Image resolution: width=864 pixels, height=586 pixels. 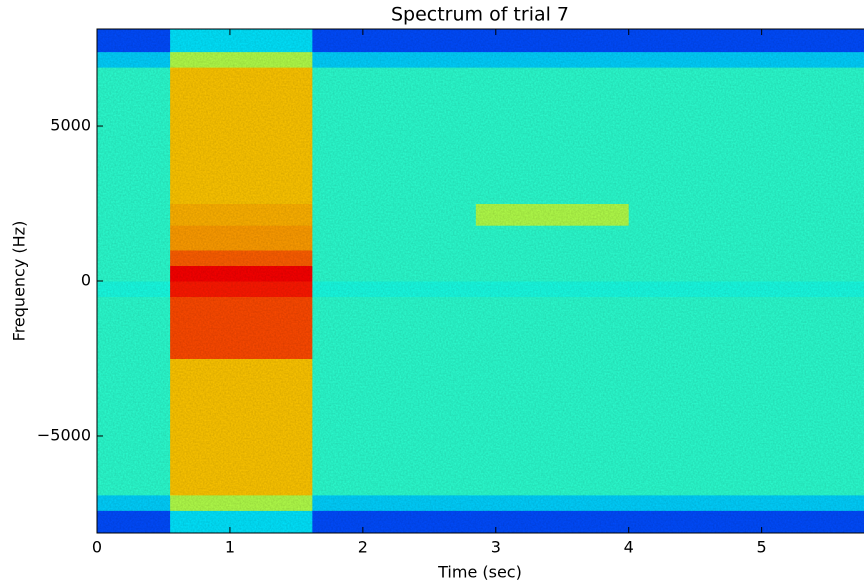 I want to click on x-tick-label: 1, so click(x=230, y=547).